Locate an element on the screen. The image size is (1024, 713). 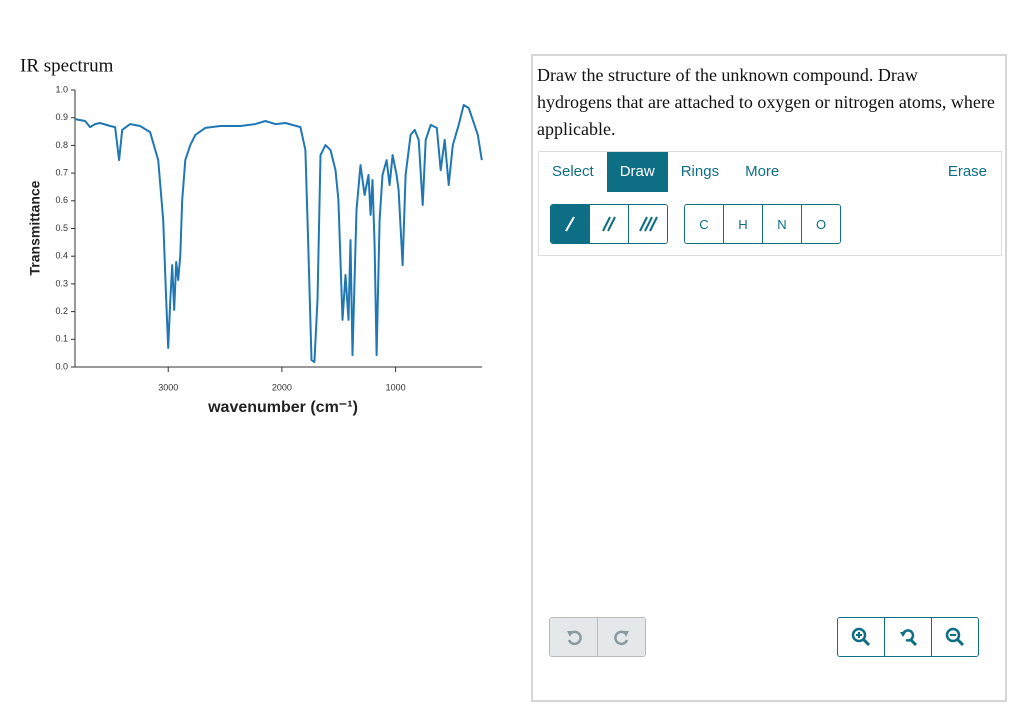
spectrum-line is located at coordinates (278, 233).